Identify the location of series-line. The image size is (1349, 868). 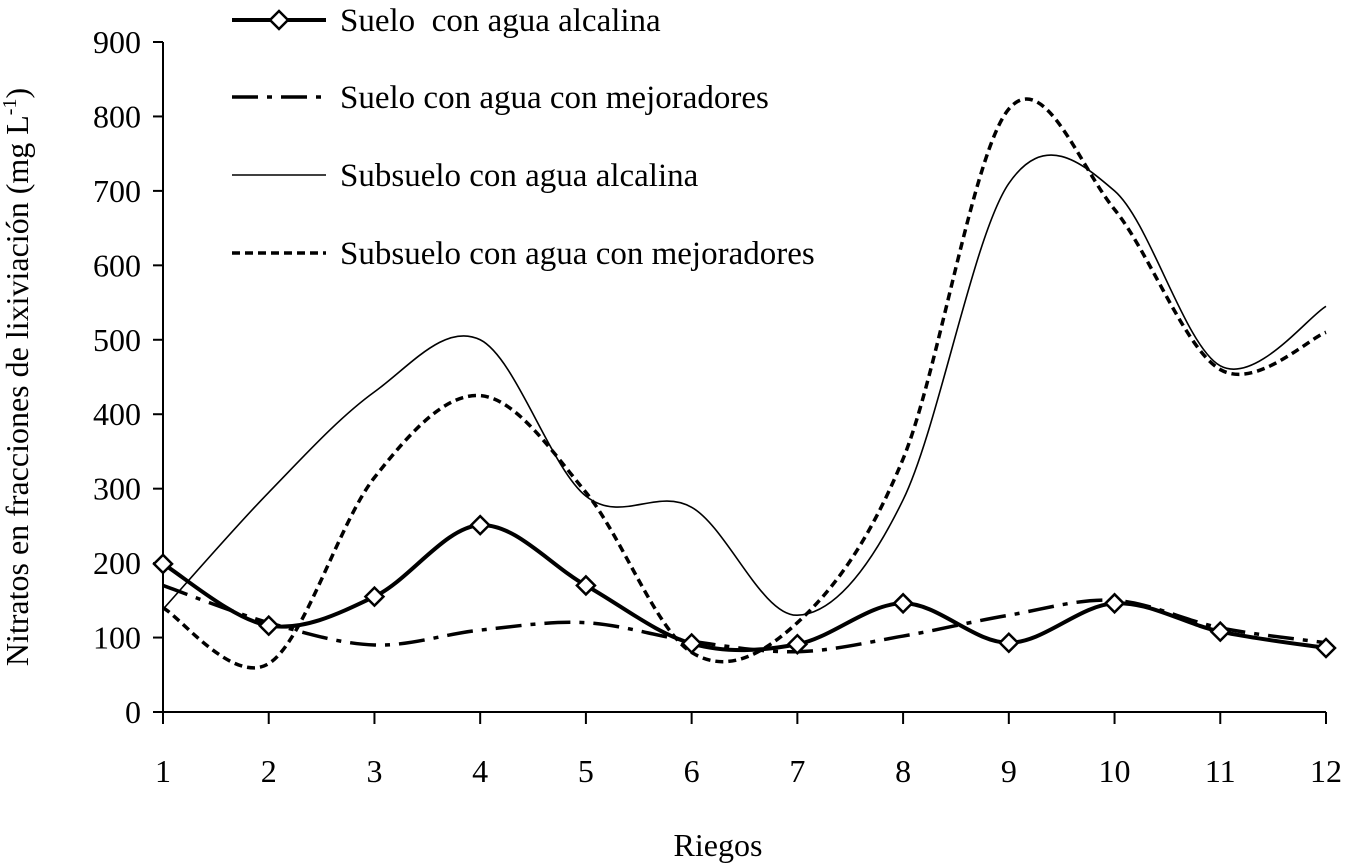
(744, 618).